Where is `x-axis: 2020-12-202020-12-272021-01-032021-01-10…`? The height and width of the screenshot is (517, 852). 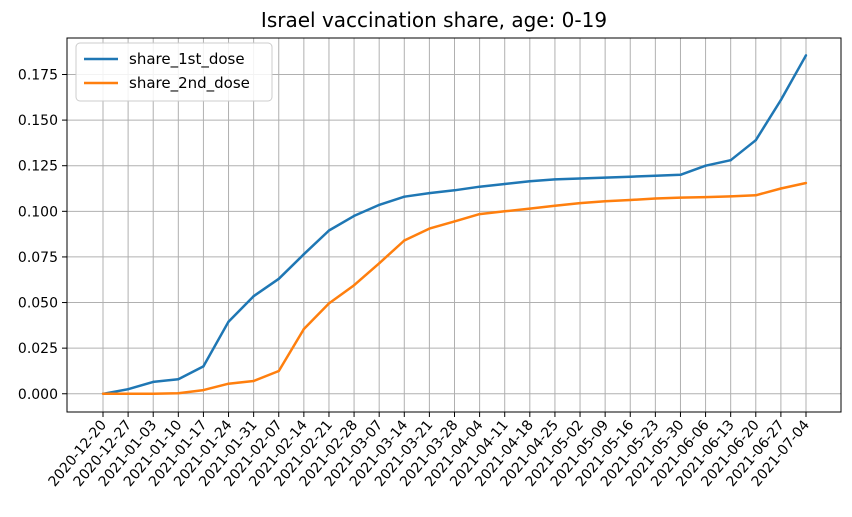
x-axis: 2020-12-202020-12-272021-01-032021-01-10… is located at coordinates (429, 451).